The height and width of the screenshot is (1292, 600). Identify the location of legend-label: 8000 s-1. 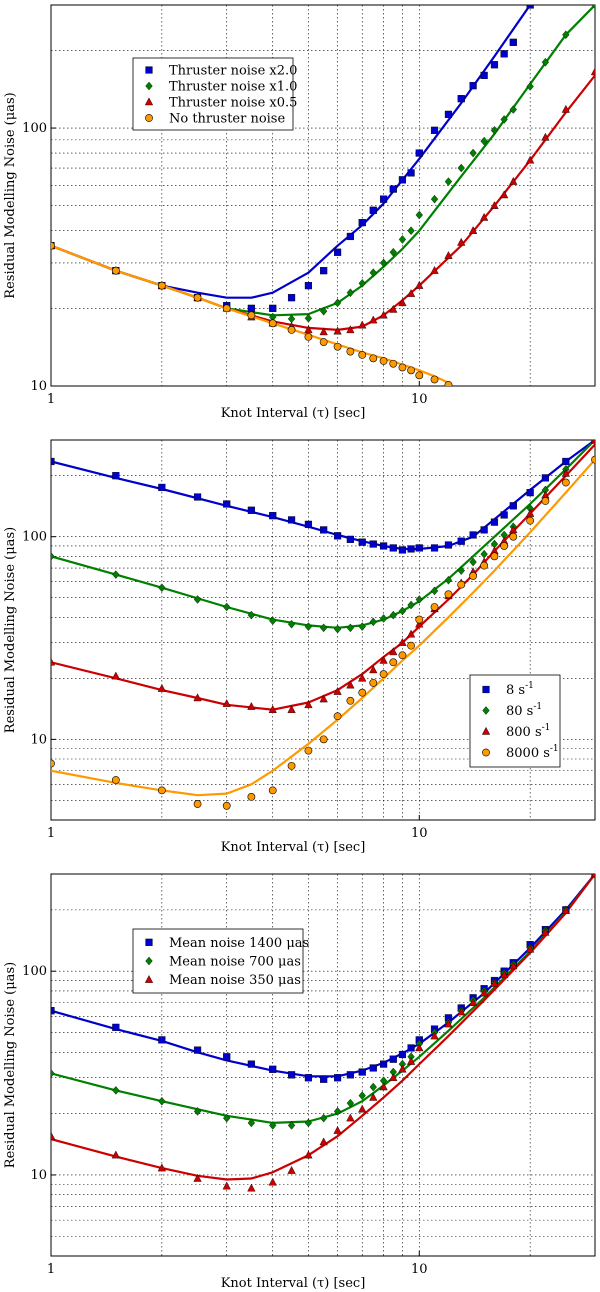
(532, 752).